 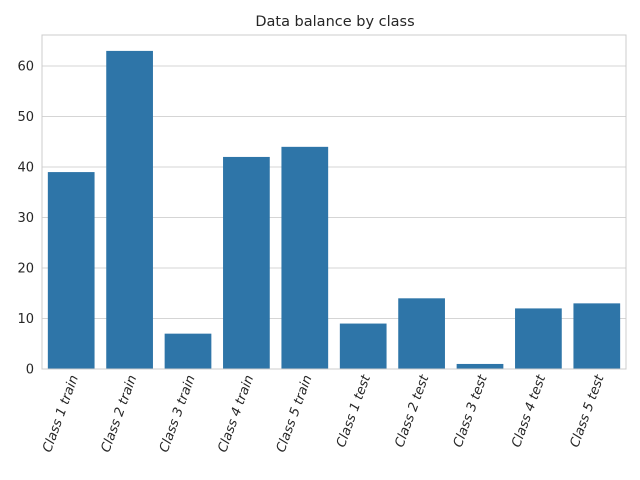 What do you see at coordinates (529, 410) in the screenshot?
I see `x-tick-label: Class 4 test` at bounding box center [529, 410].